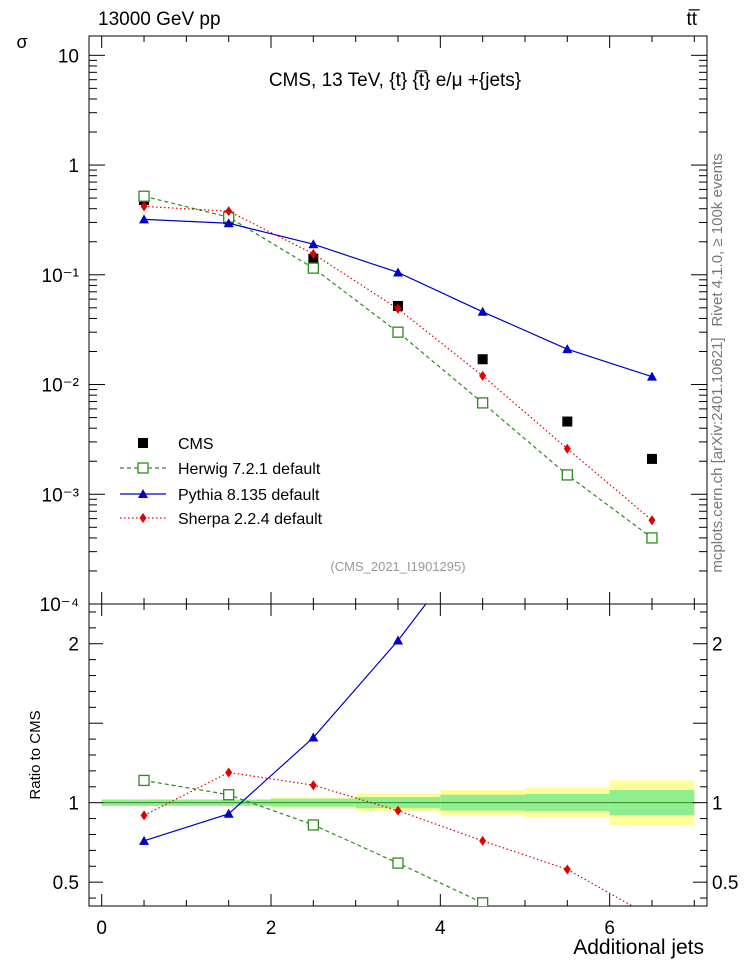  Describe the element at coordinates (176, 444) in the screenshot. I see `legend-item-data: CMS` at that location.